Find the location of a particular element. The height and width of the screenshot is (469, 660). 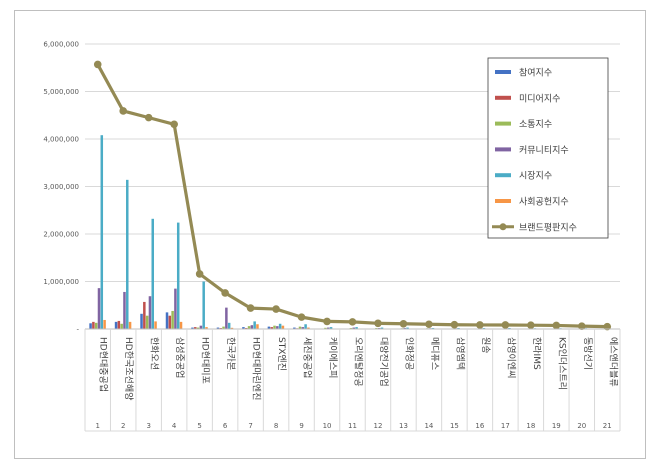

legend-label: 사회공헌지수 is located at coordinates (544, 202).